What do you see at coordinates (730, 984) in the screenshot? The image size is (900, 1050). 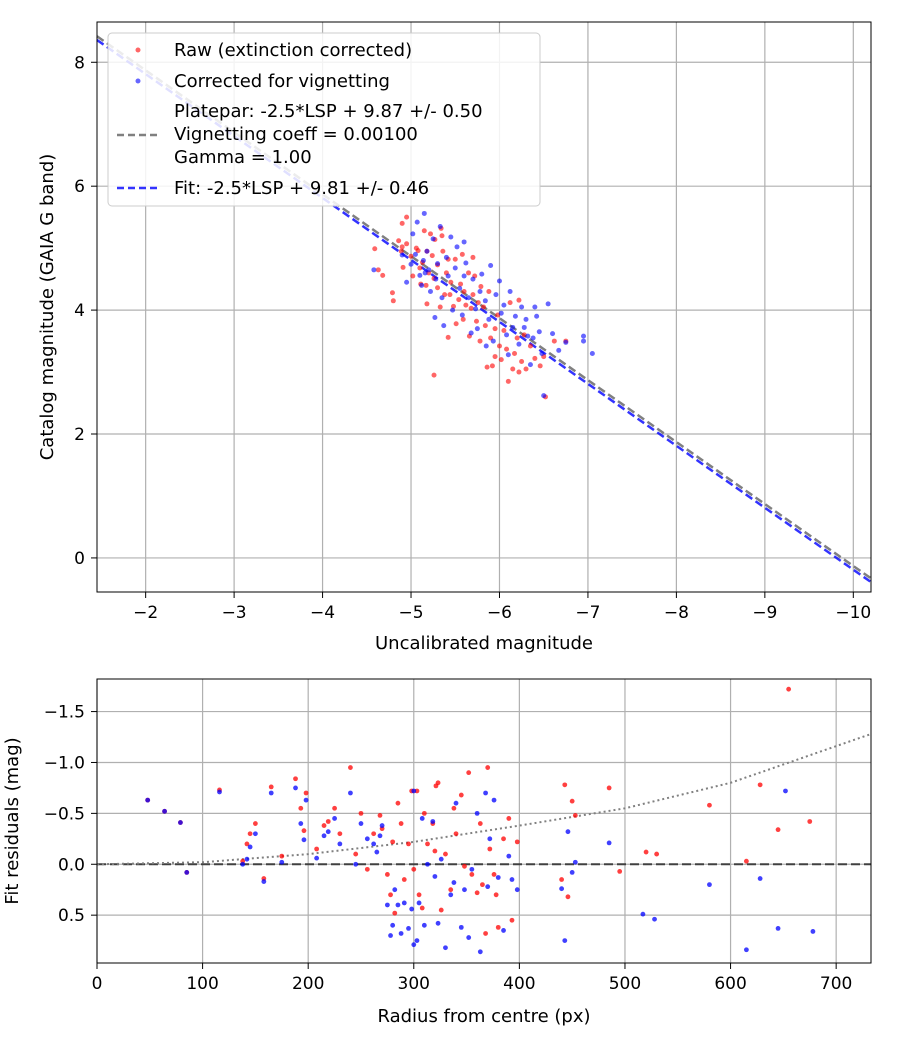 I see `x-tick-label: 600` at bounding box center [730, 984].